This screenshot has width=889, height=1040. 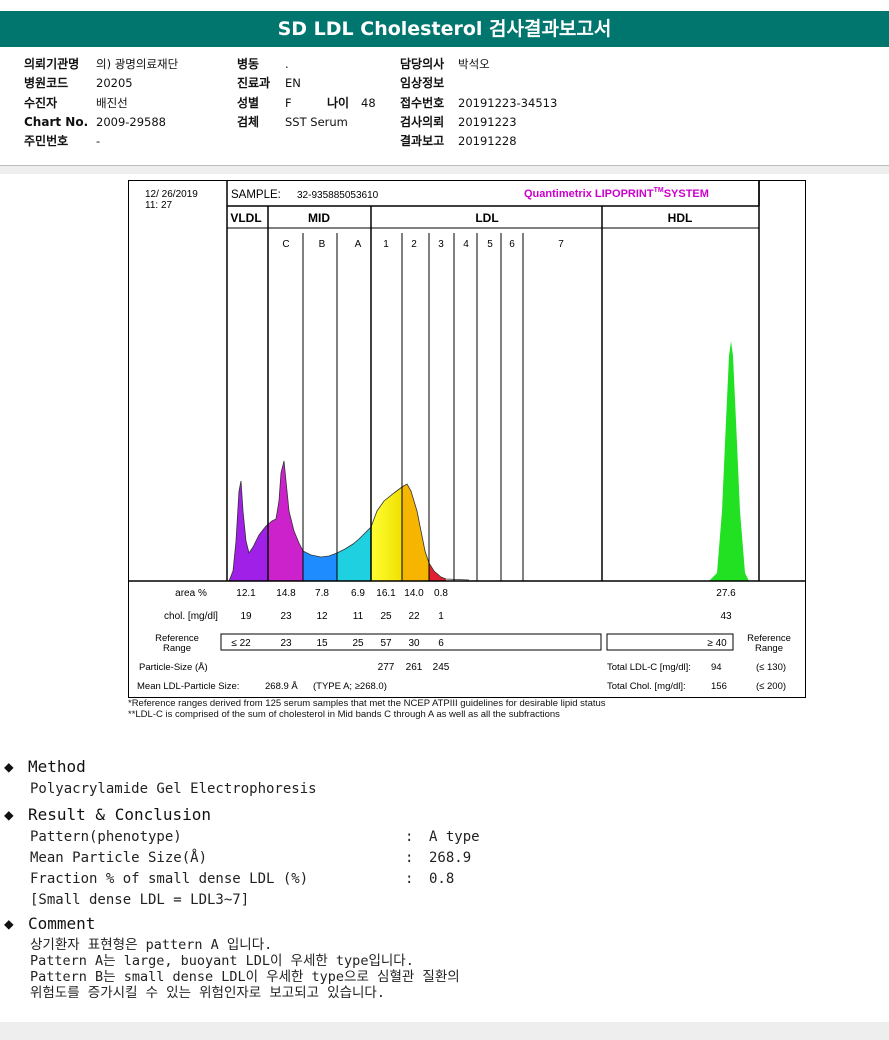 I want to click on band-label-b: B, so click(x=322, y=244).